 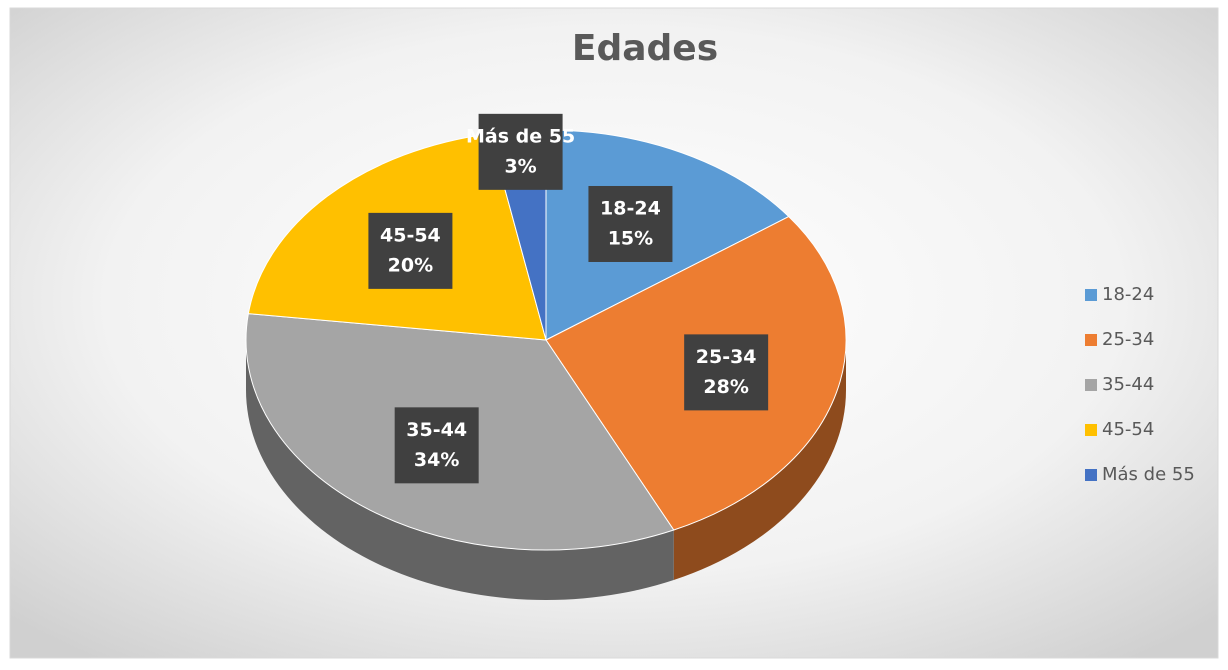 I want to click on data-label-category: 25-34, so click(x=726, y=357).